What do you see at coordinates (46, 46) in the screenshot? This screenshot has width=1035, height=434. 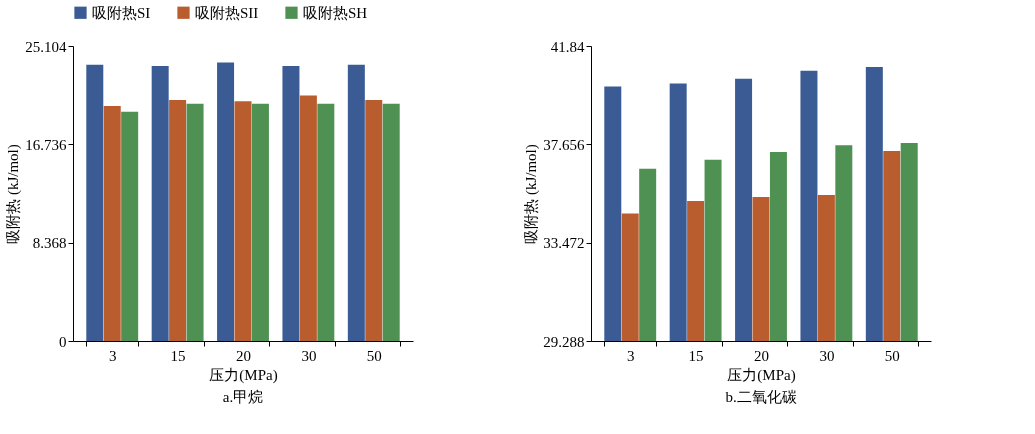 I see `y-tick-label: 25.104` at bounding box center [46, 46].